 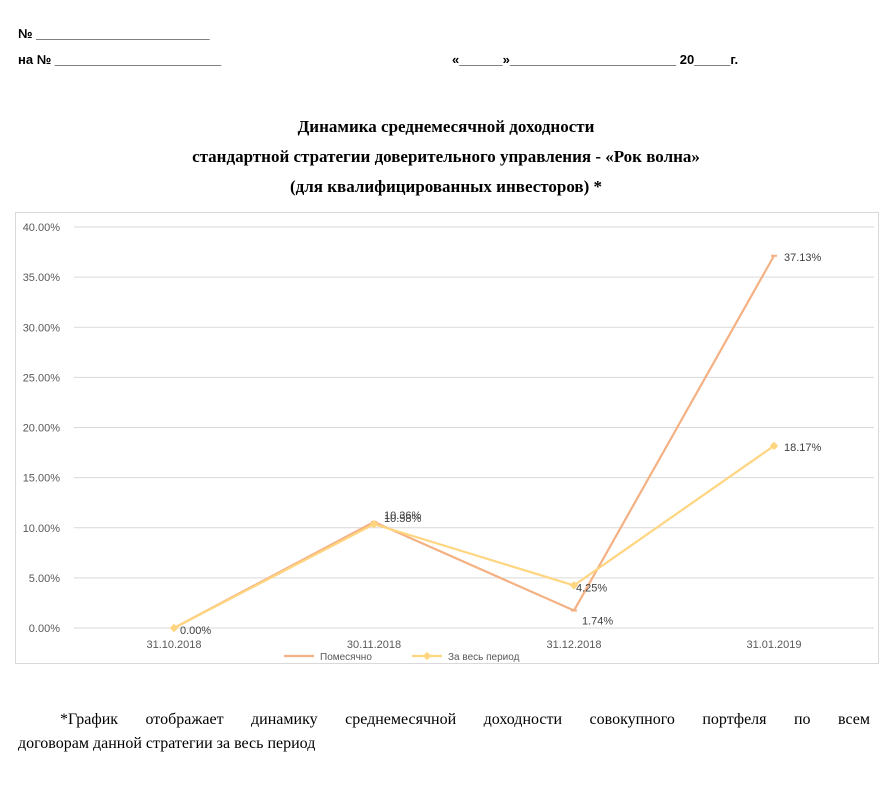 What do you see at coordinates (120, 59) in the screenshot?
I see `reference-number-line: на № _______________________` at bounding box center [120, 59].